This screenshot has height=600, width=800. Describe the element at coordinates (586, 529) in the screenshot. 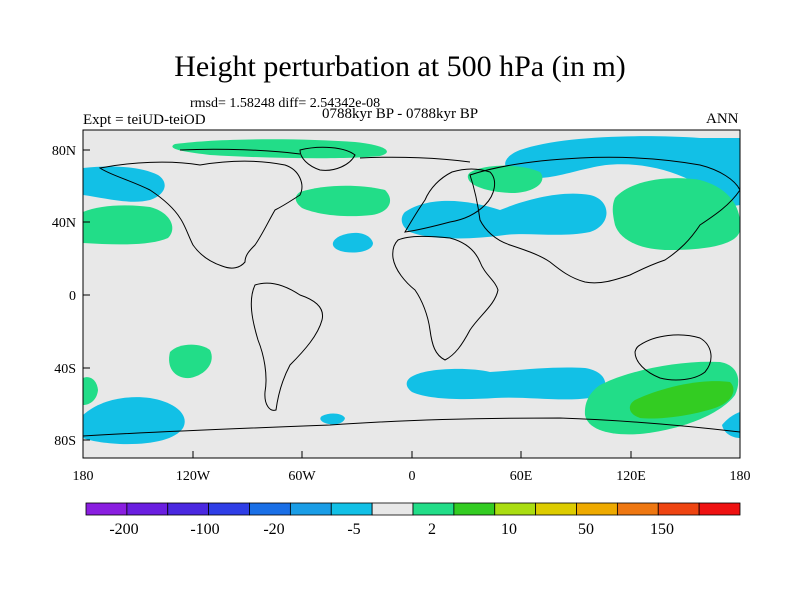

I see `colorbar-label: 50` at that location.